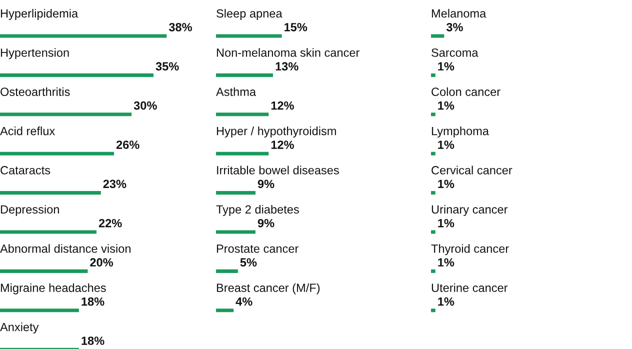  I want to click on y-tick-label: Abnormal distance vision, so click(65, 248).